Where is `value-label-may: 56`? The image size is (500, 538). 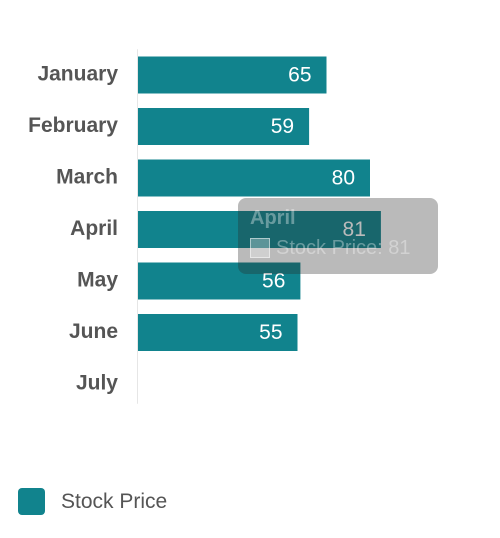 value-label-may: 56 is located at coordinates (273, 281).